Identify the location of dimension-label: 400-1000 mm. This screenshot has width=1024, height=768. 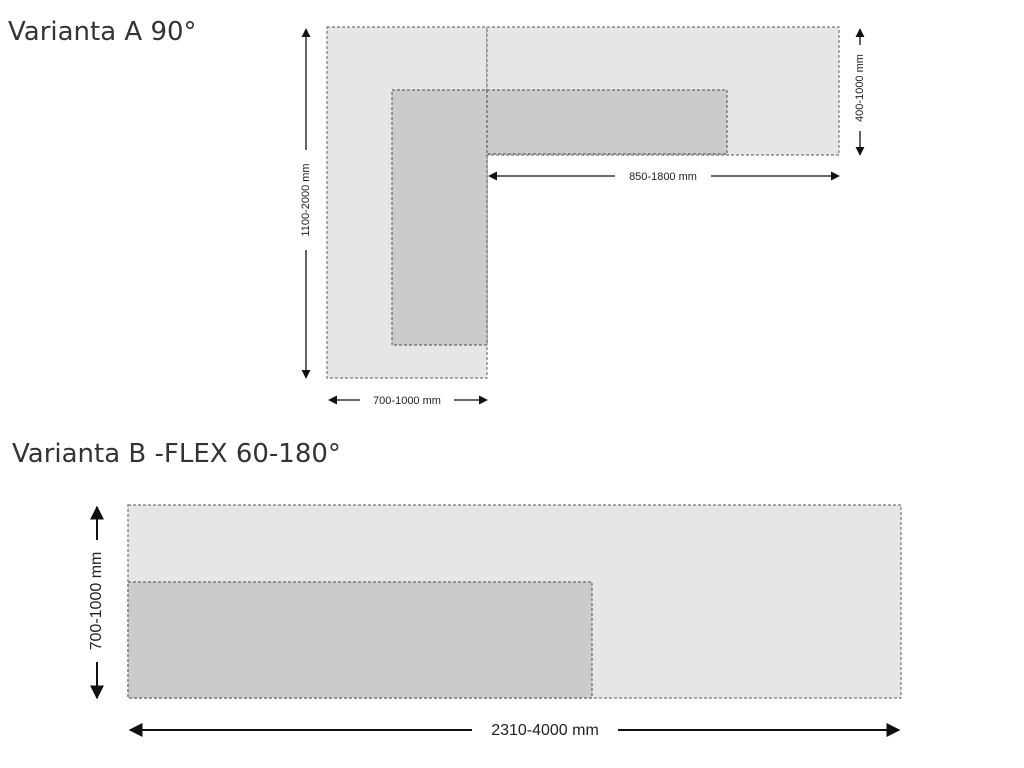
(860, 88).